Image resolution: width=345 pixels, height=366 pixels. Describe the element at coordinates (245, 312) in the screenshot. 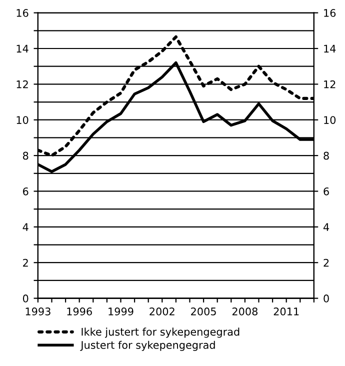

I see `x-tick-label: 2008` at that location.